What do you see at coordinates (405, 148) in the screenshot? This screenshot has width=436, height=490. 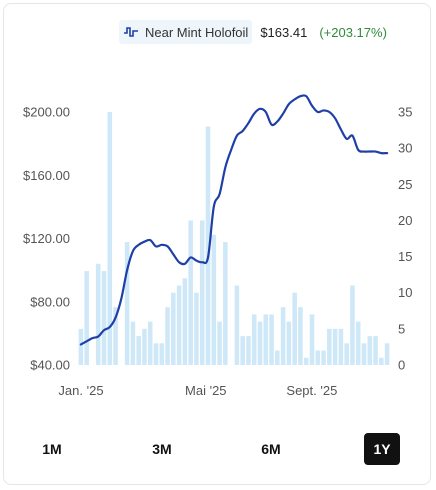 I see `right-axis-tick-label: 30` at bounding box center [405, 148].